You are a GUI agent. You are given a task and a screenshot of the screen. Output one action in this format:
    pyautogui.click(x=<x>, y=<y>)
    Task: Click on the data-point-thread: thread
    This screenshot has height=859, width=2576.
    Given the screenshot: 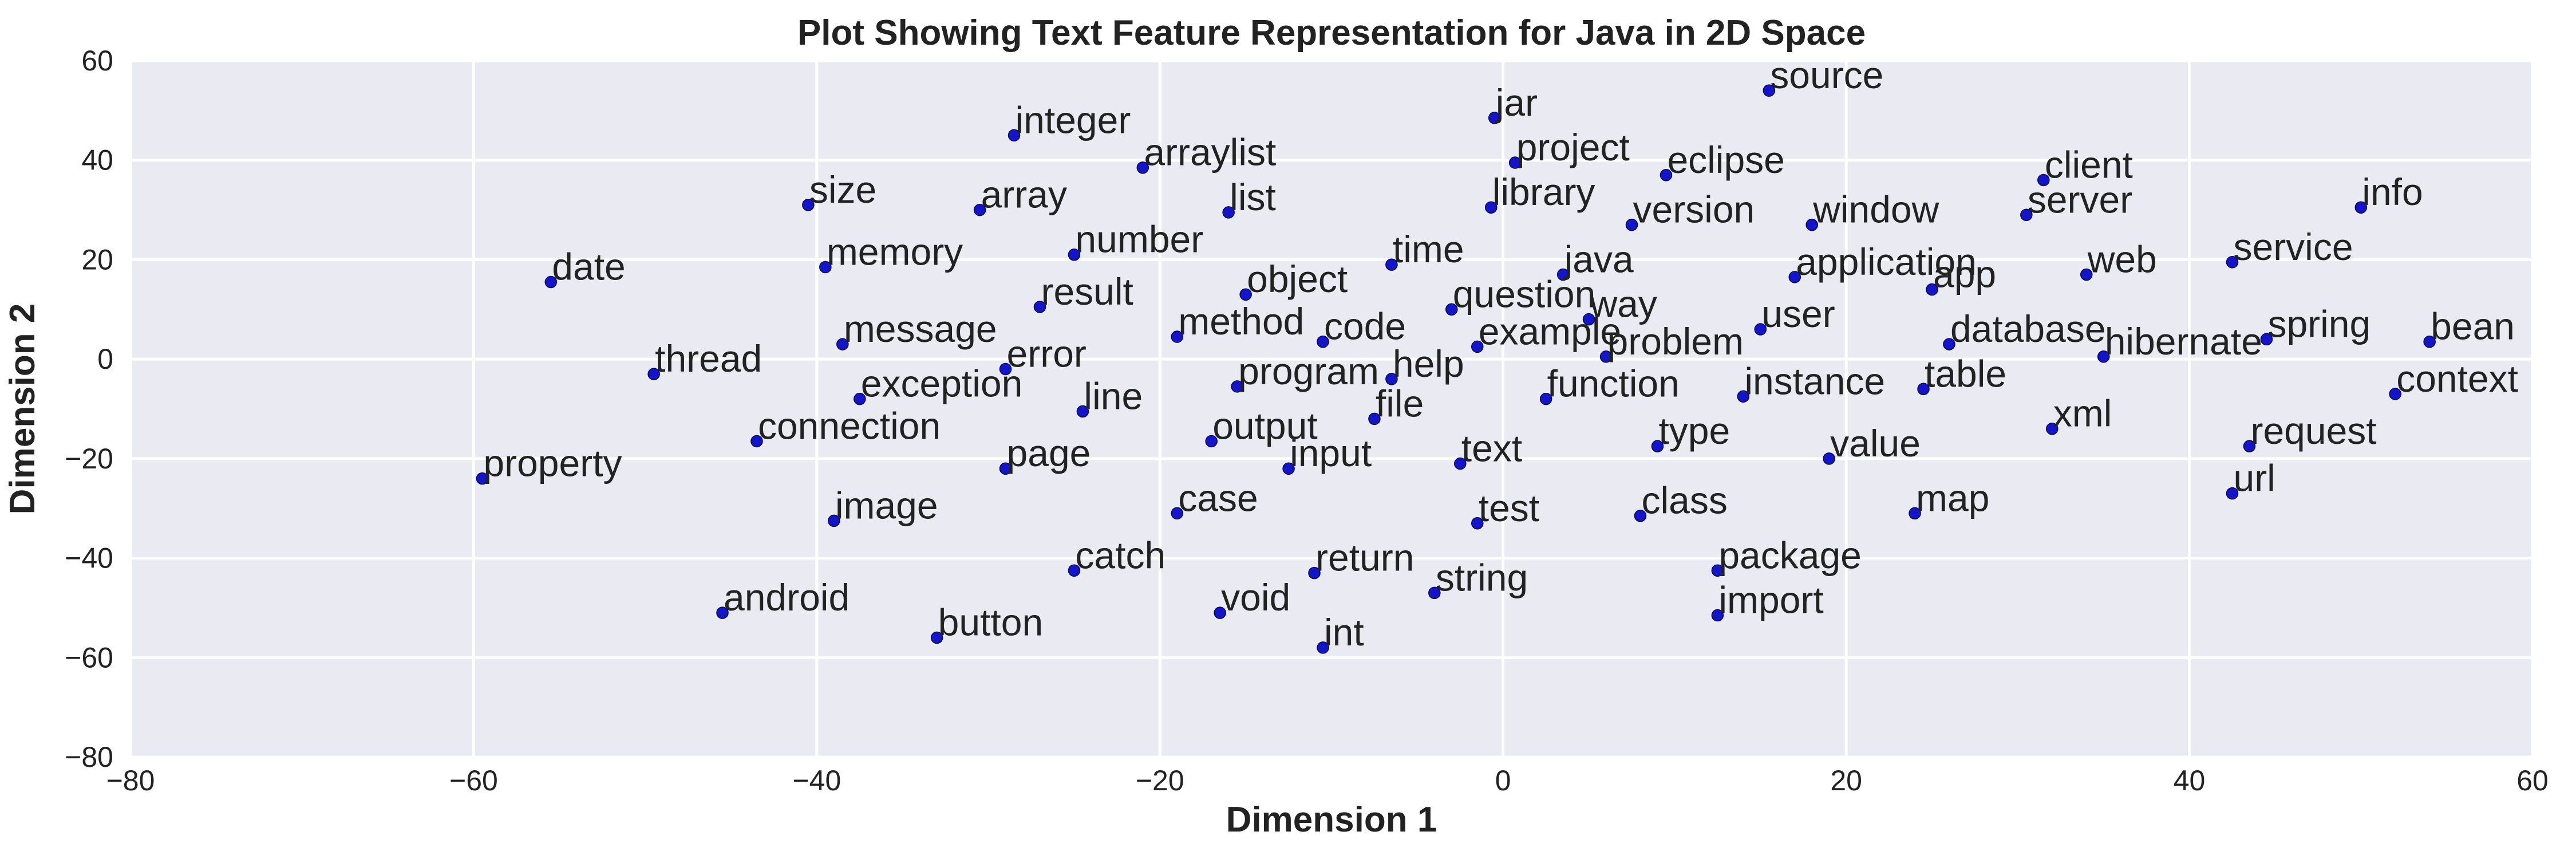 What is the action you would take?
    pyautogui.click(x=704, y=358)
    